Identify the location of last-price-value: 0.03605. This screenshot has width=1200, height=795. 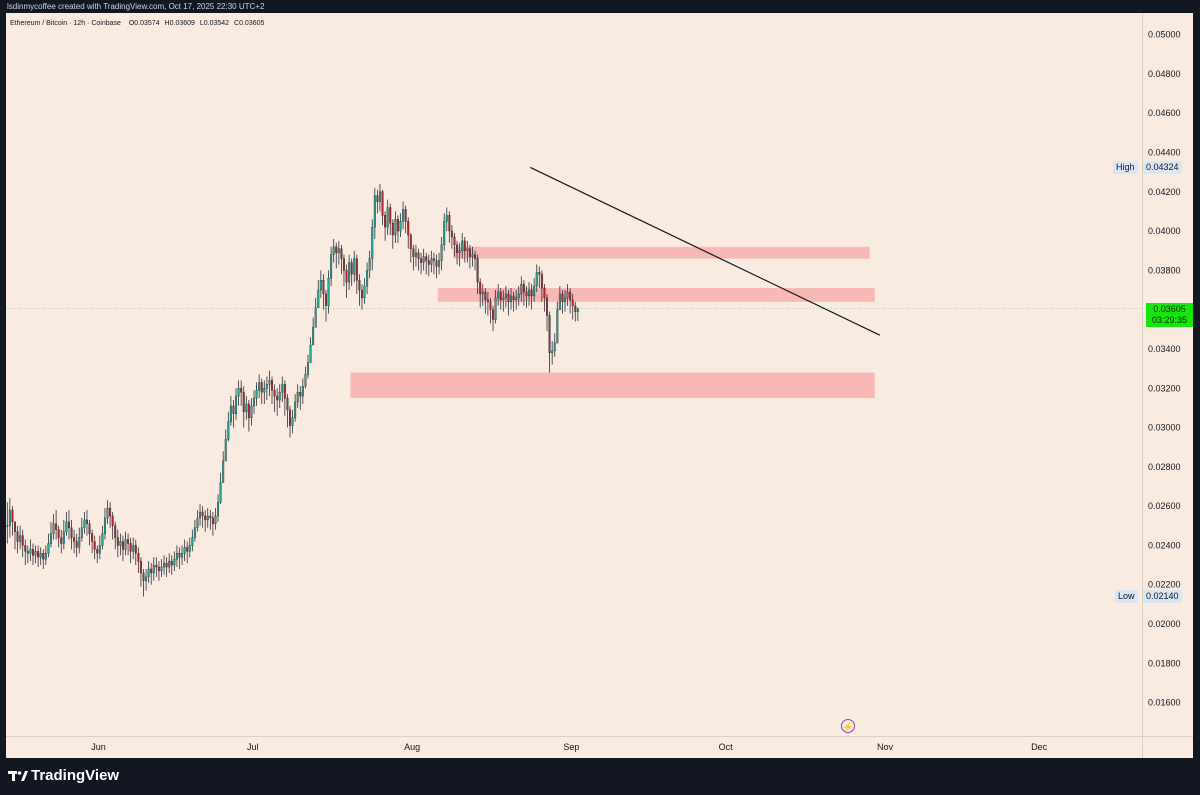
(1169, 308).